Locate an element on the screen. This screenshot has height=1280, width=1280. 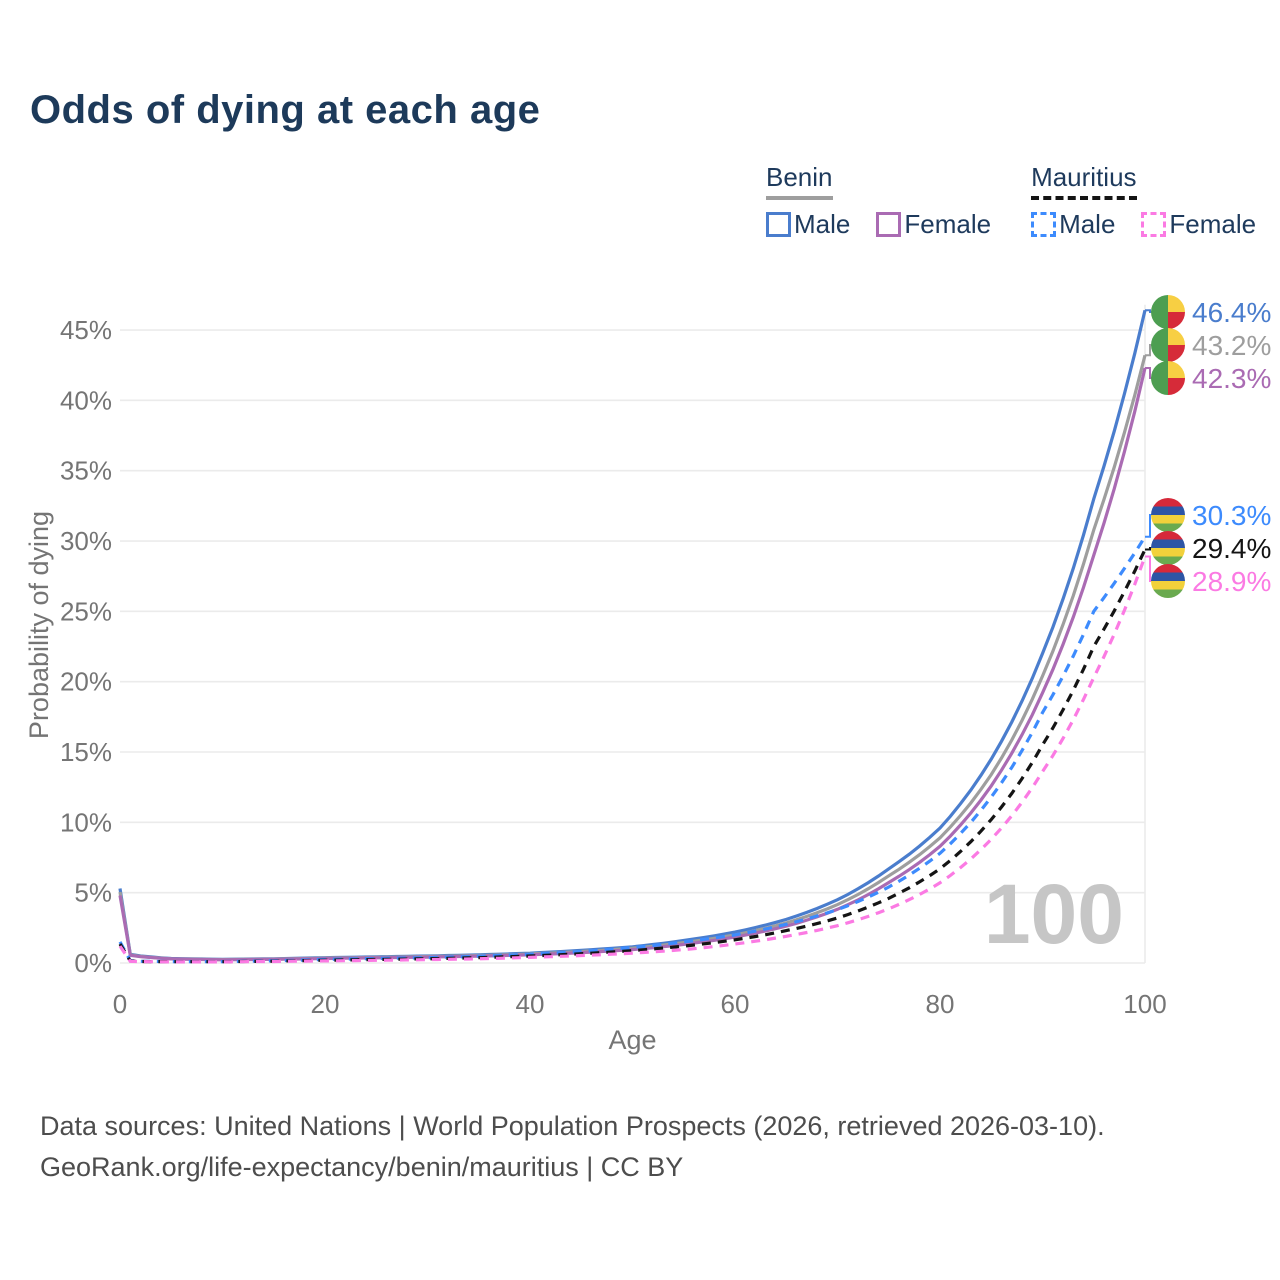
y-tick-40: 40% is located at coordinates (86, 400).